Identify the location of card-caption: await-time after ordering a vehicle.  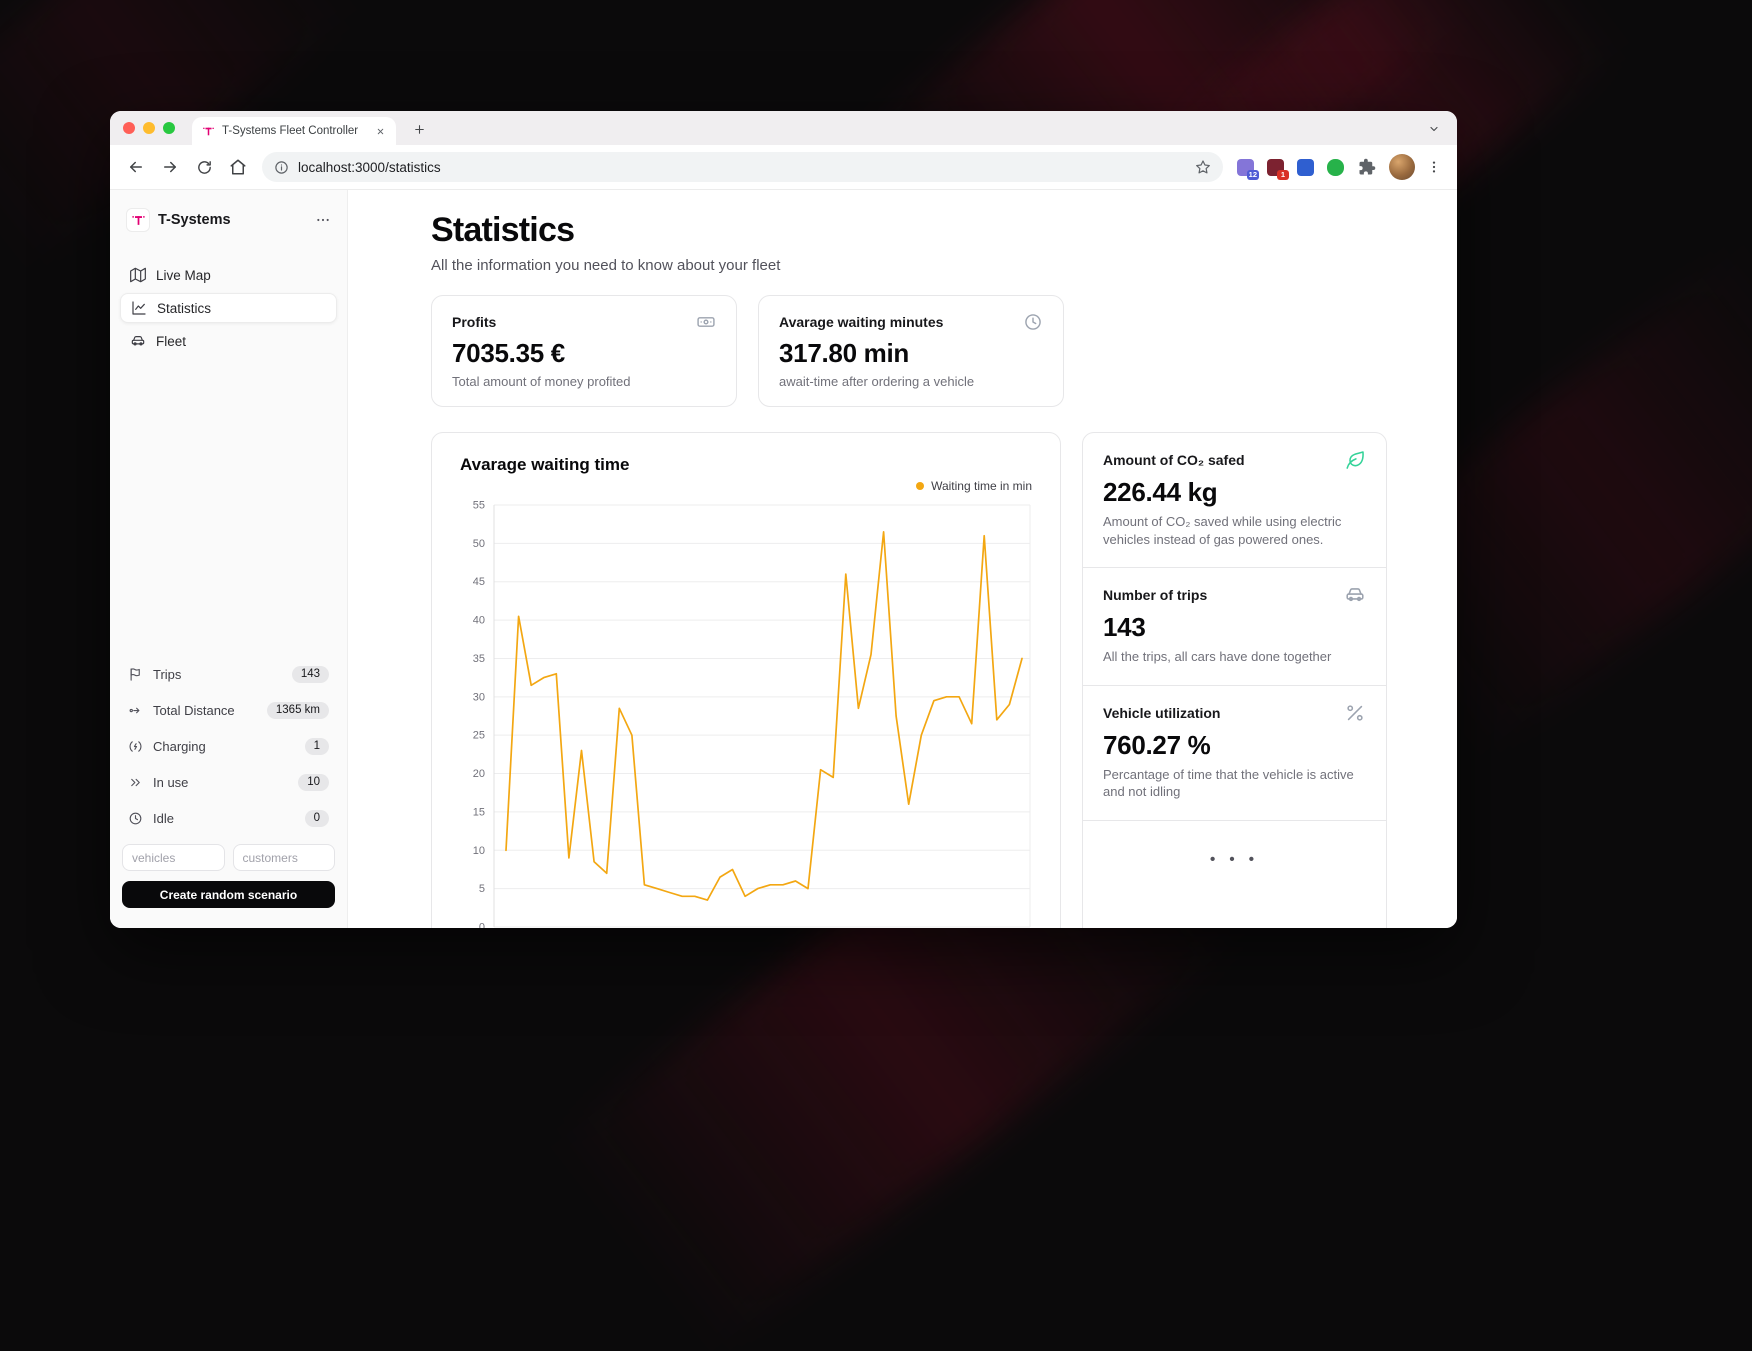
(877, 381).